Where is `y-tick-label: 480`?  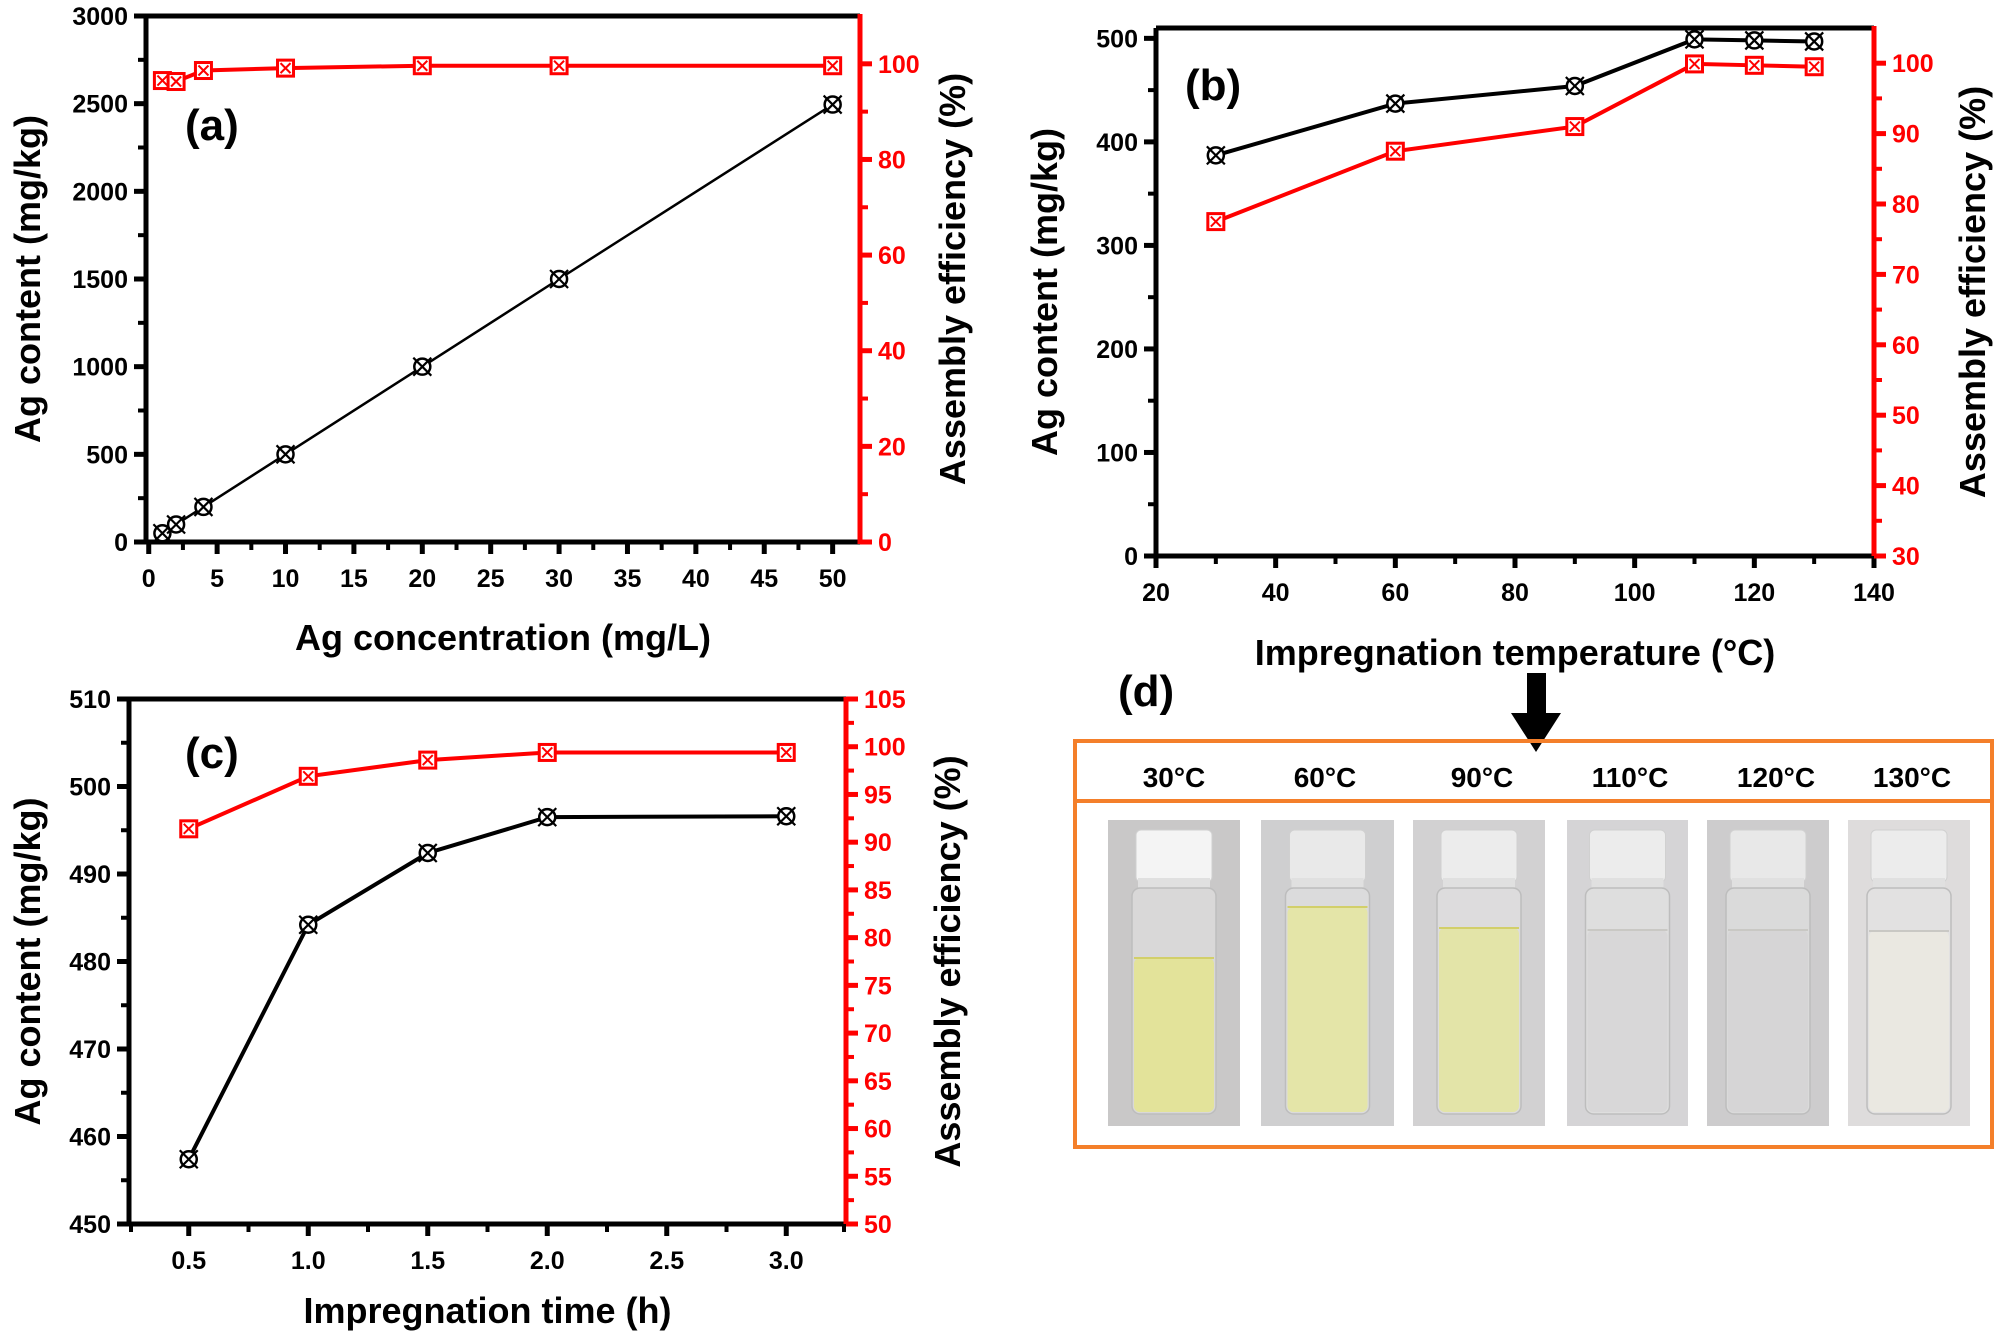 y-tick-label: 480 is located at coordinates (90, 963).